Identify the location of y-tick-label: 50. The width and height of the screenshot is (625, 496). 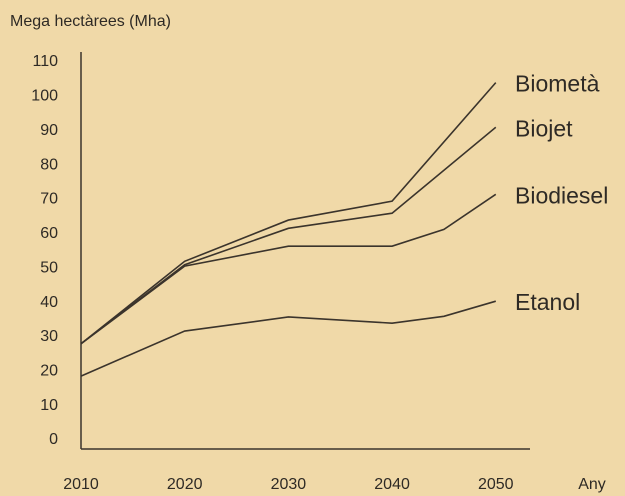
(49, 267).